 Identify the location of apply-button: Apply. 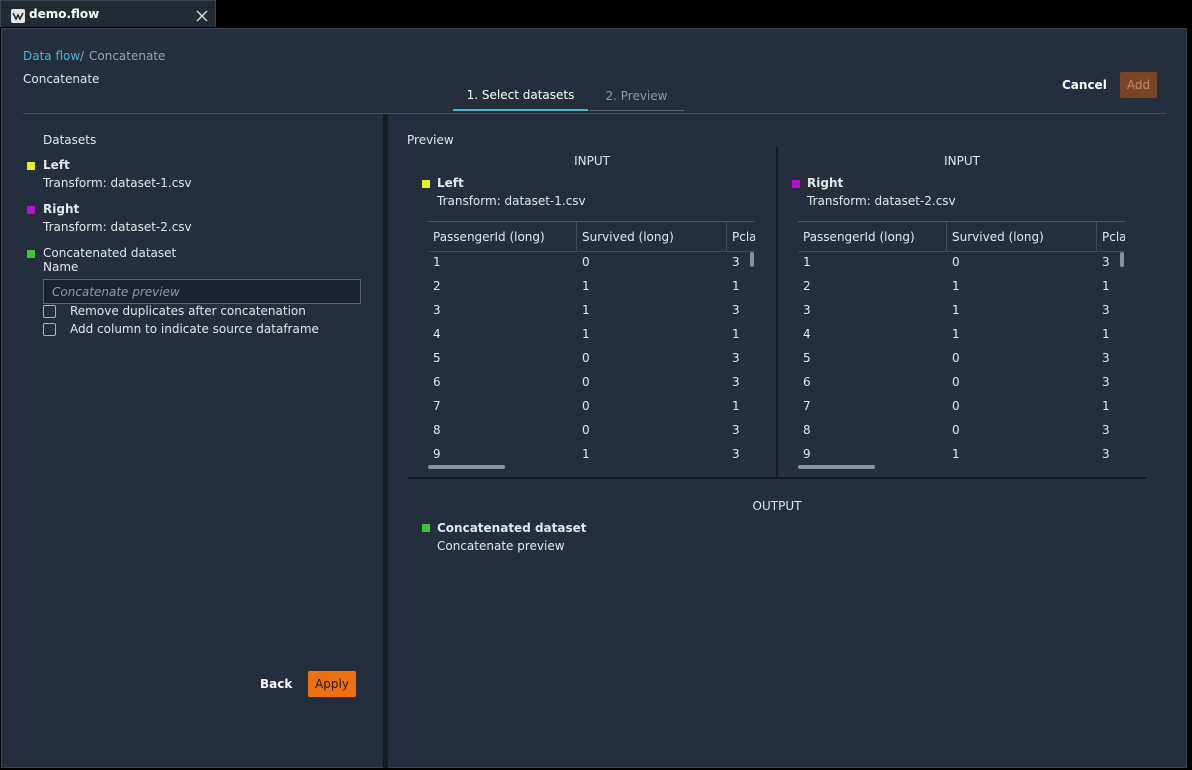
(332, 684).